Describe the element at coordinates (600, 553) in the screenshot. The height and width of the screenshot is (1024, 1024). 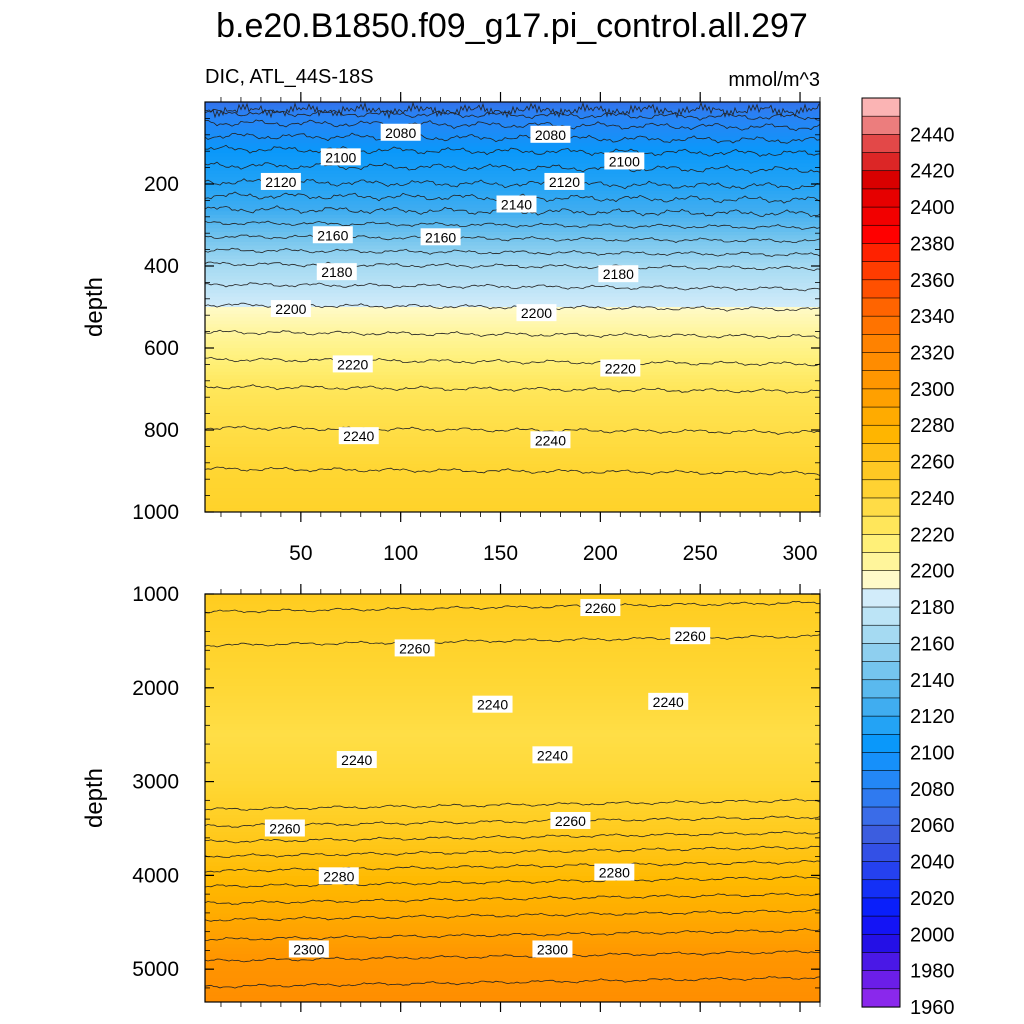
I see `x-tick-label: 200` at that location.